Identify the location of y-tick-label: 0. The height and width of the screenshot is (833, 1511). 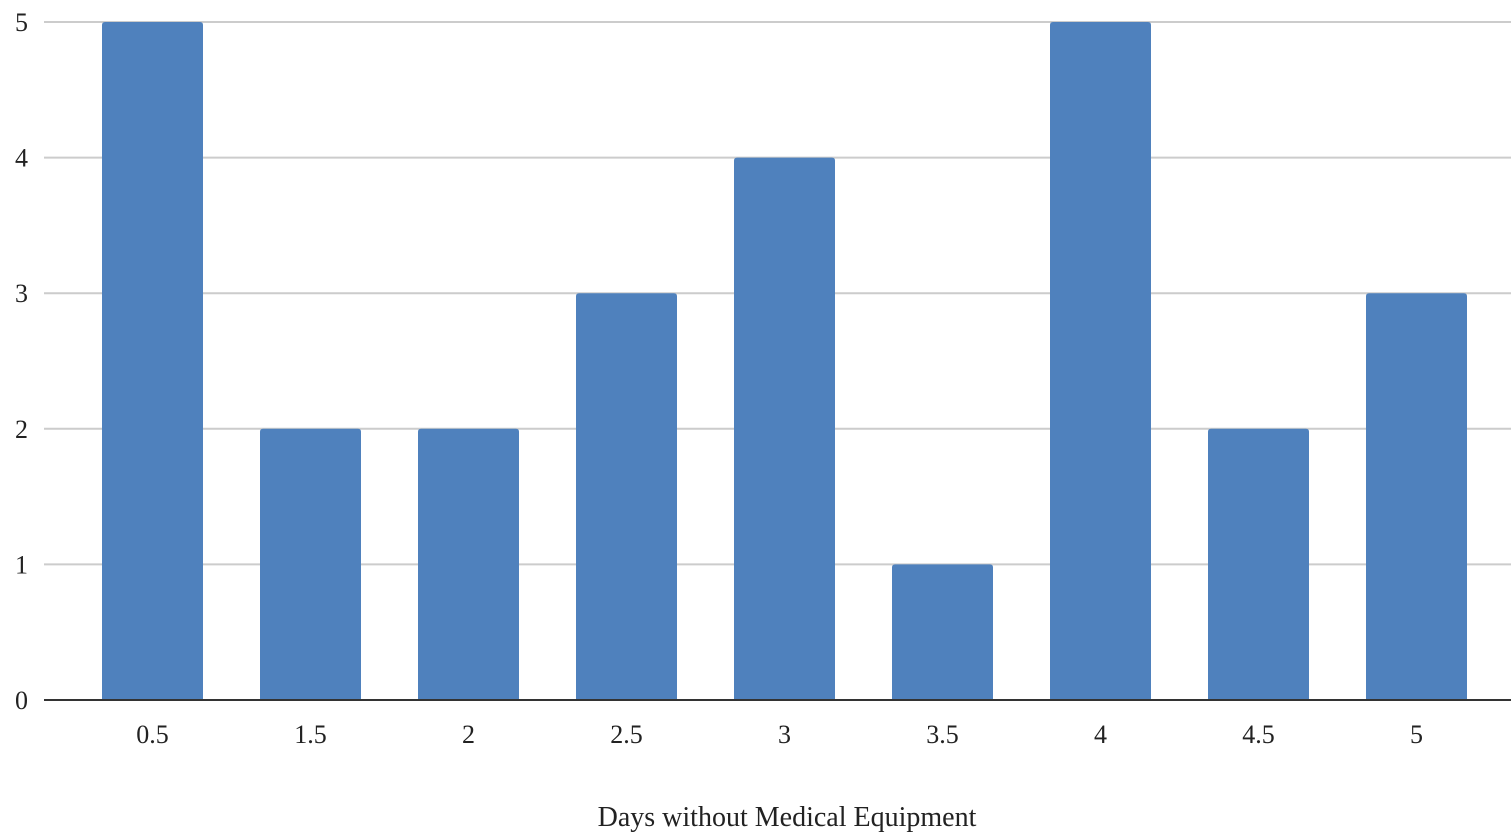
(21, 700).